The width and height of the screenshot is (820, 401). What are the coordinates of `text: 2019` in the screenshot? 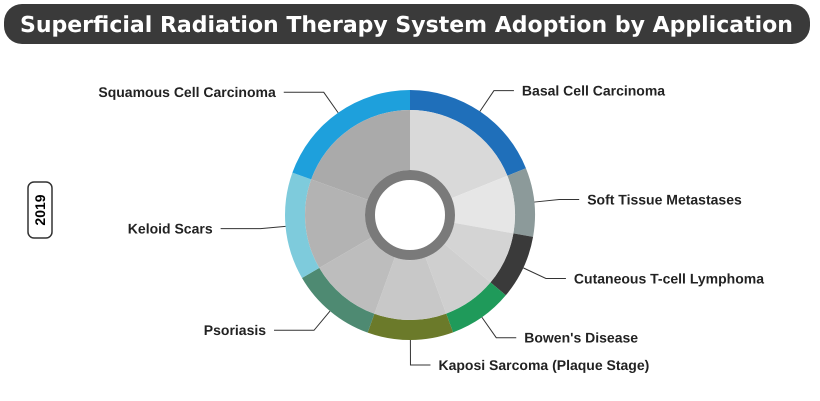 It's located at (40, 210).